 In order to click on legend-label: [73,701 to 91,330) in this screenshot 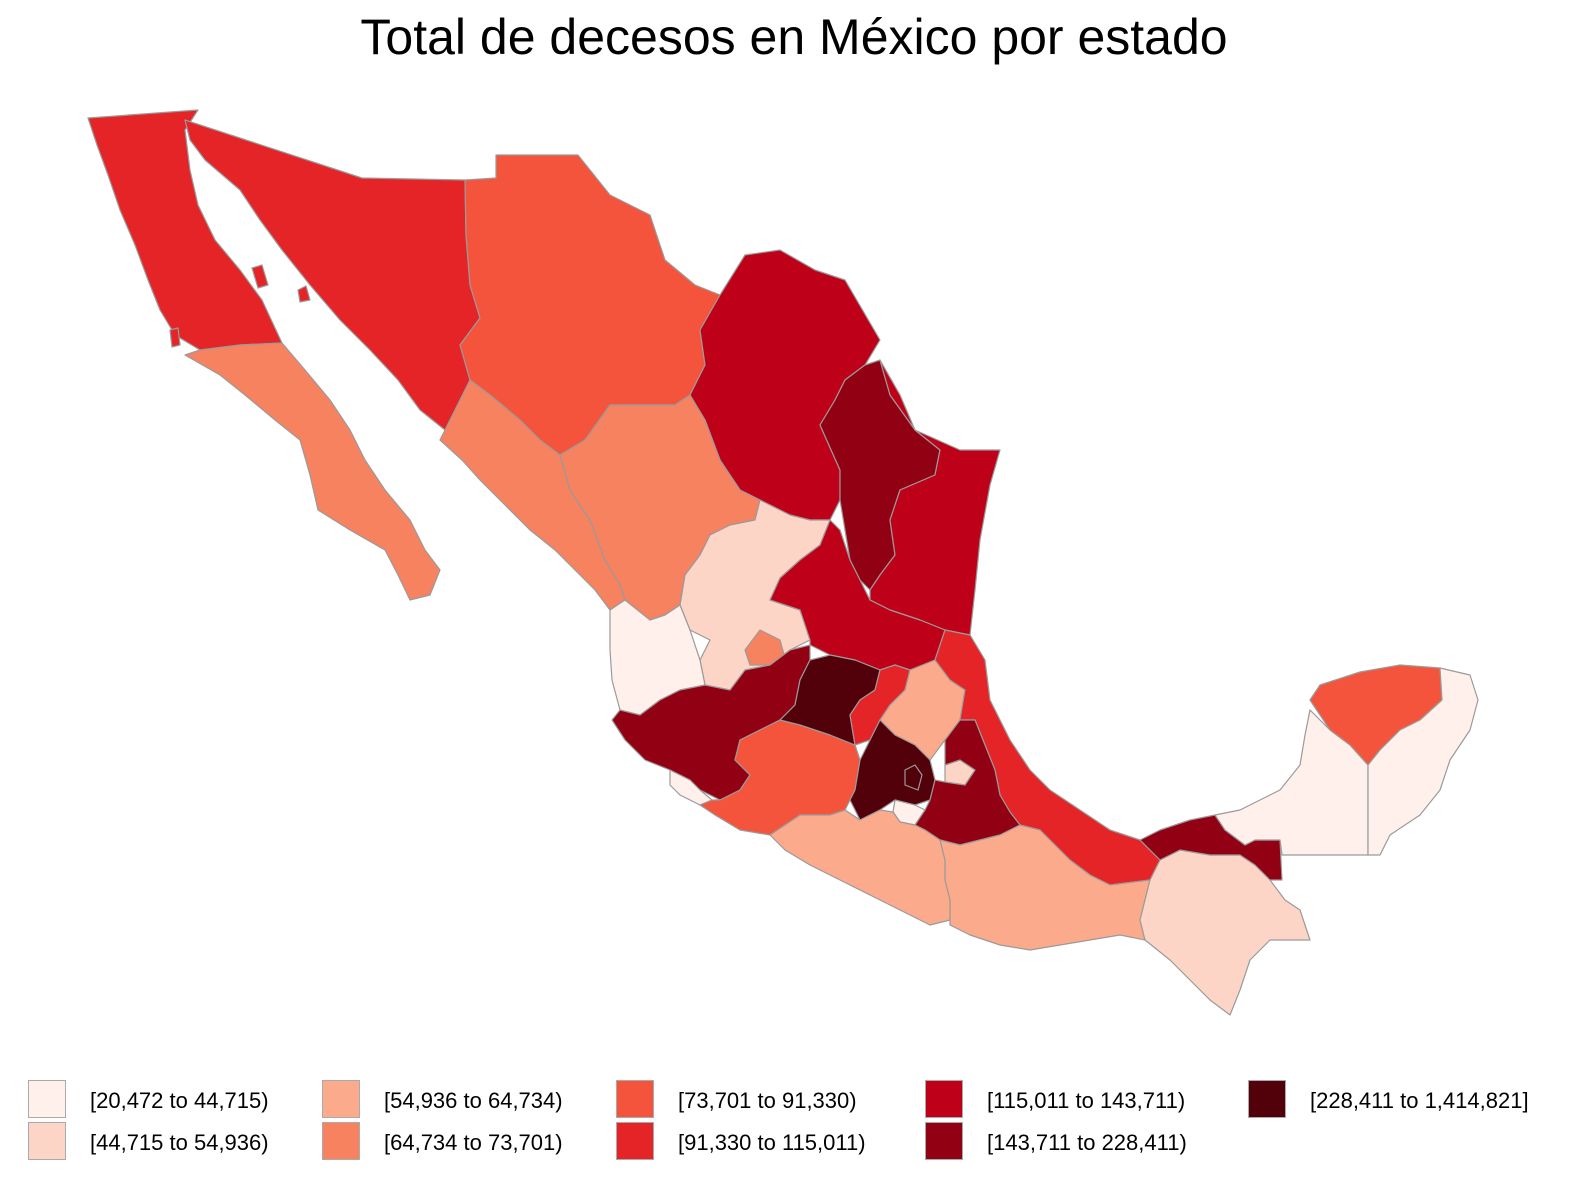, I will do `click(767, 1100)`.